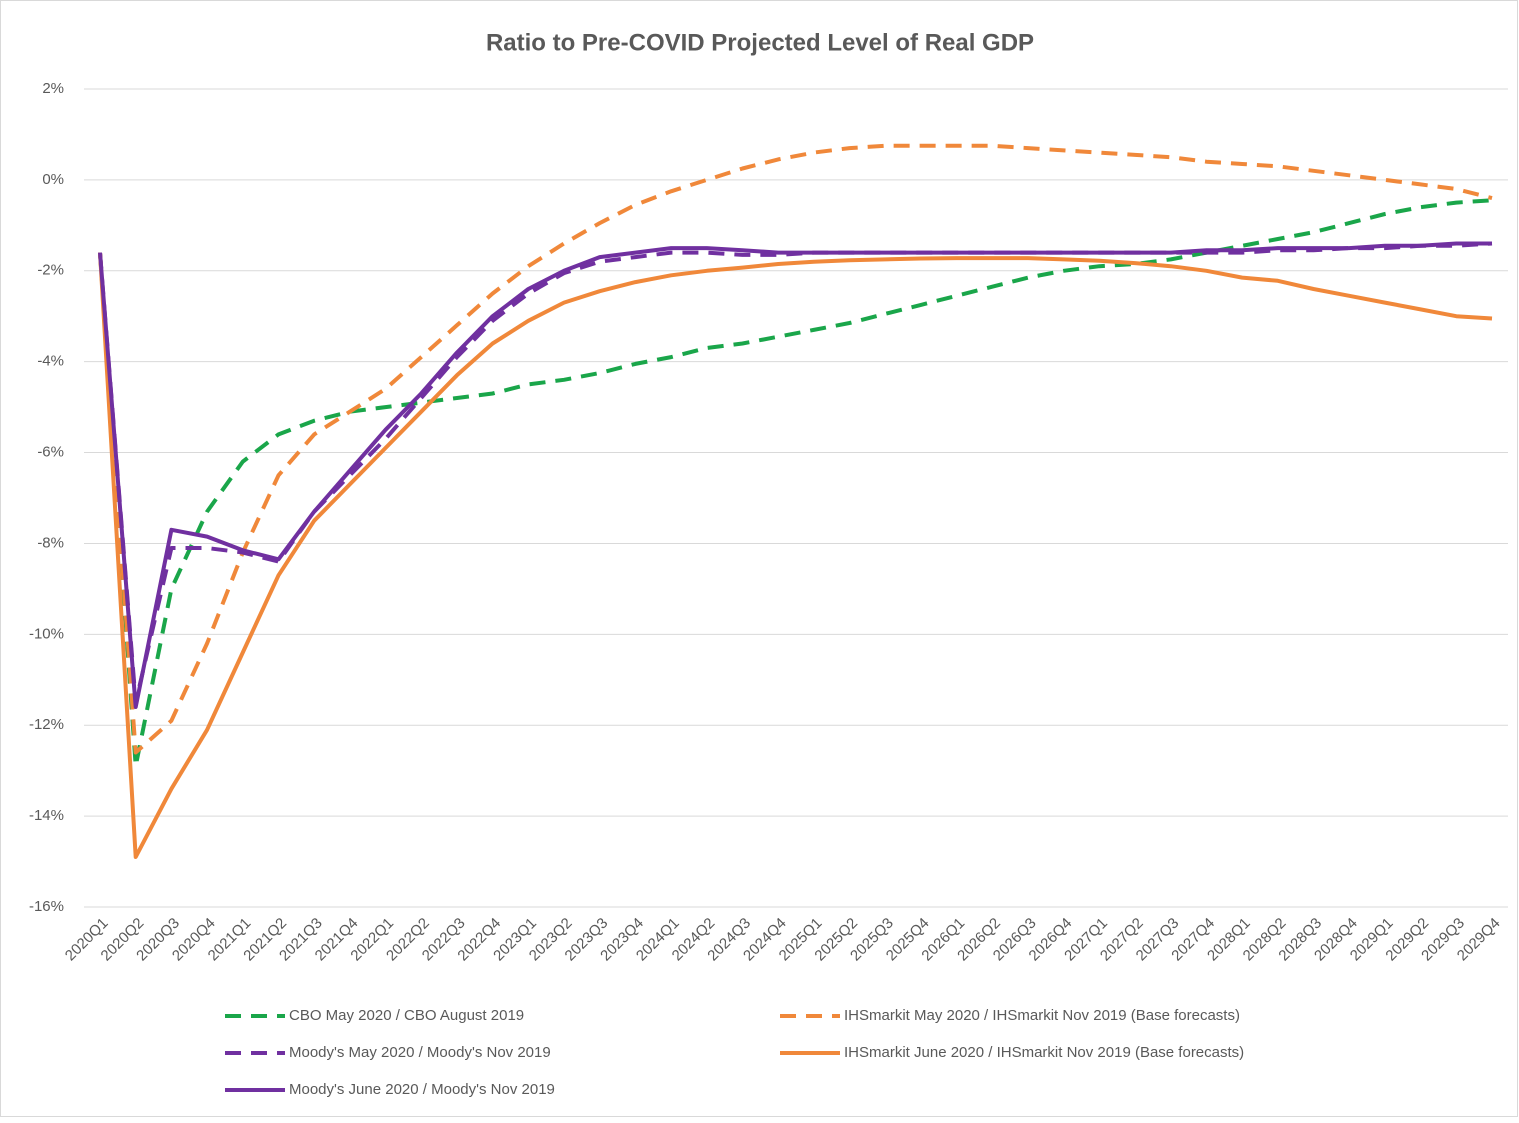  What do you see at coordinates (50, 270) in the screenshot?
I see `y-tick-label: -2%` at bounding box center [50, 270].